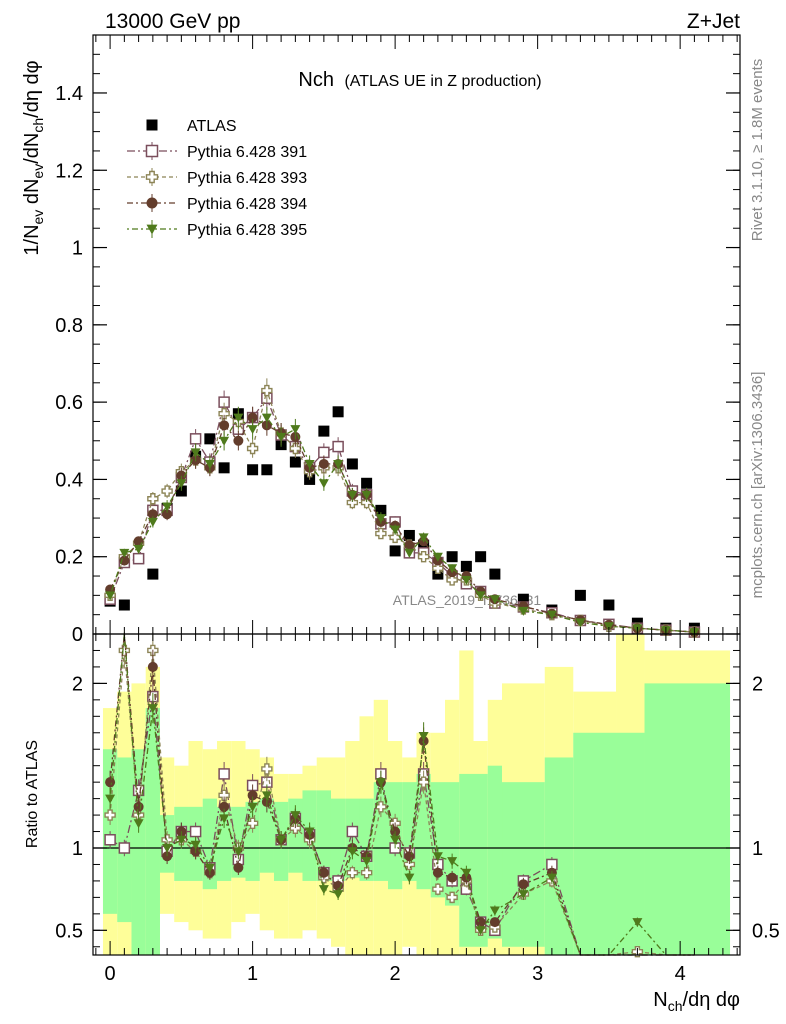  What do you see at coordinates (247, 178) in the screenshot?
I see `legend-label: Pythia 6.428 393` at bounding box center [247, 178].